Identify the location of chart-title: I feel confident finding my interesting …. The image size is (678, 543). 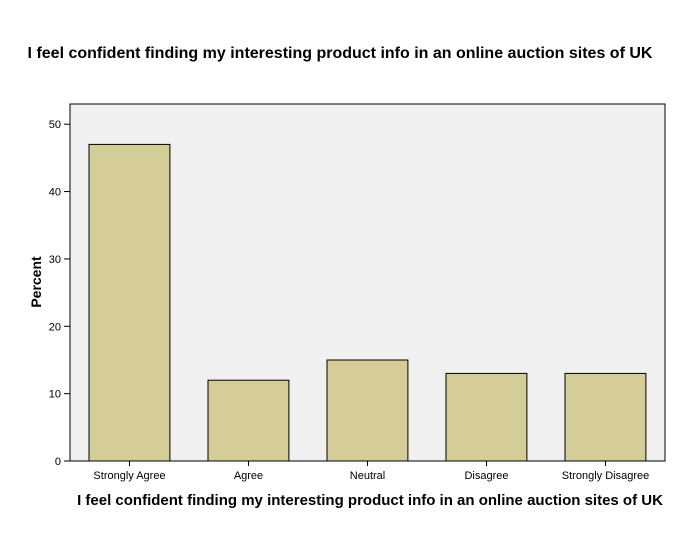
(340, 53).